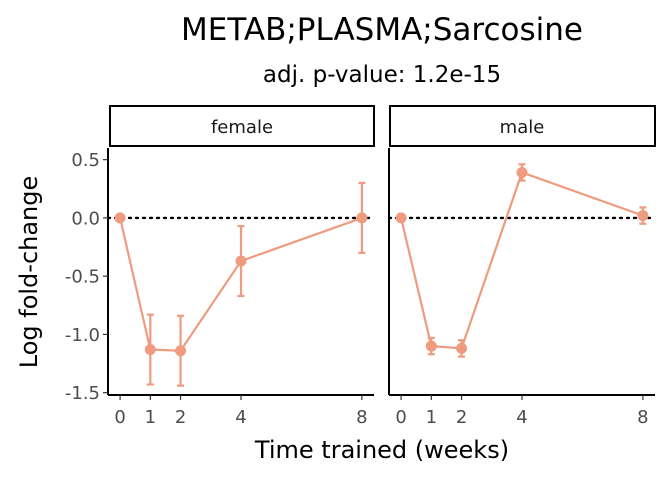 This screenshot has width=672, height=480. What do you see at coordinates (82, 335) in the screenshot?
I see `y-tick-label: -1.0` at bounding box center [82, 335].